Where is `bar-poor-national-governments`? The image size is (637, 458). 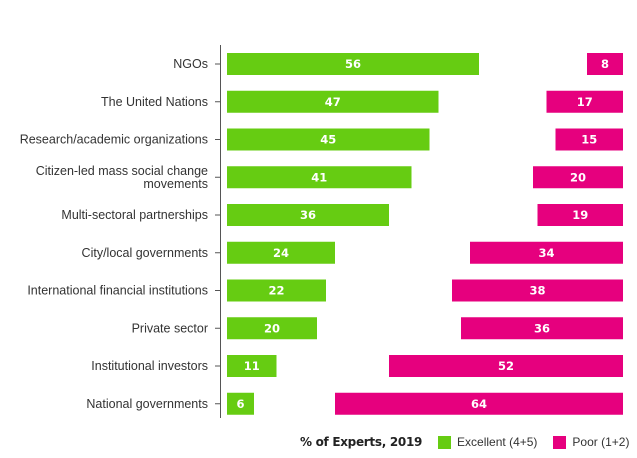 bar-poor-national-governments is located at coordinates (479, 403).